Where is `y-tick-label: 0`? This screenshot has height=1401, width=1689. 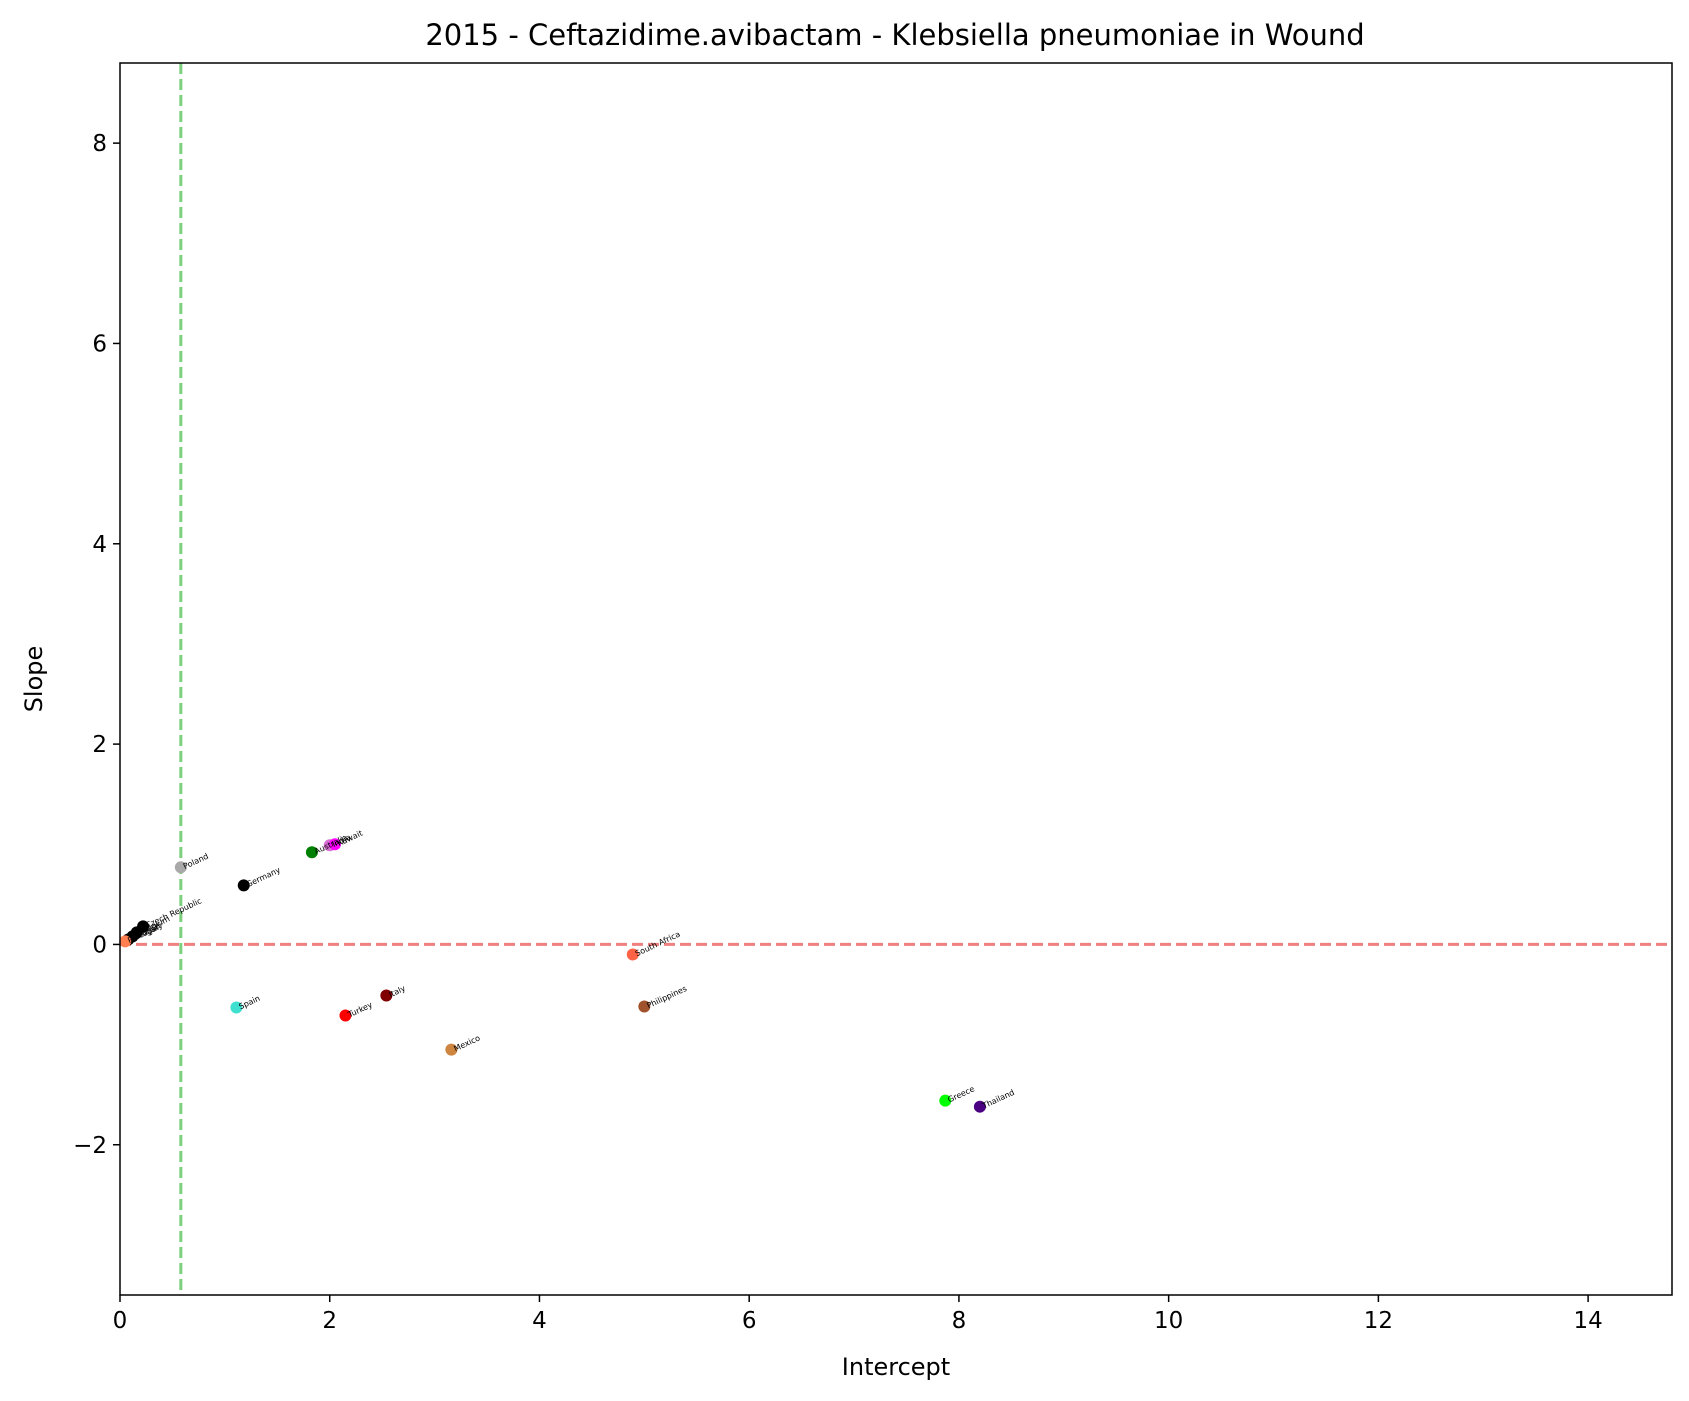
y-tick-label: 0 is located at coordinates (99, 945).